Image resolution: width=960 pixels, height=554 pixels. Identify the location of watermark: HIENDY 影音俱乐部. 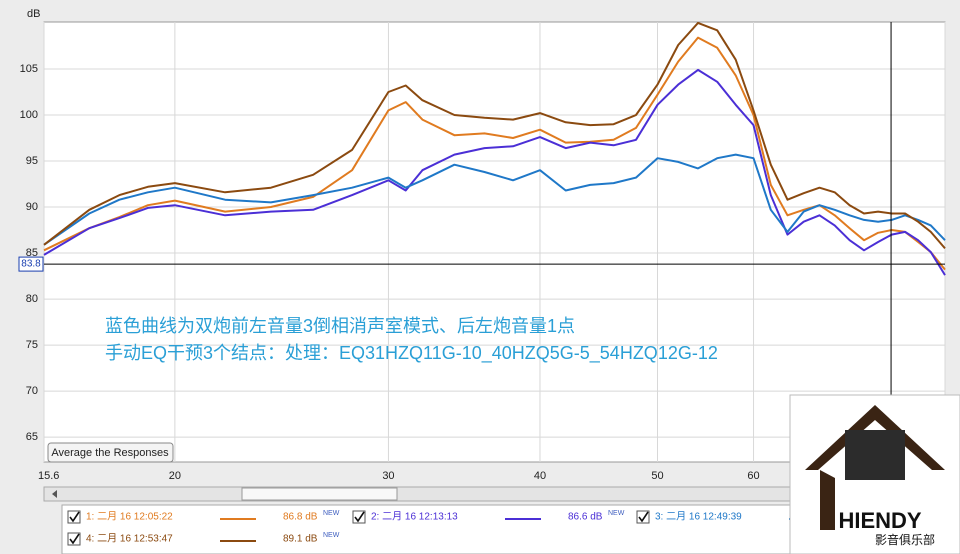
(874, 474).